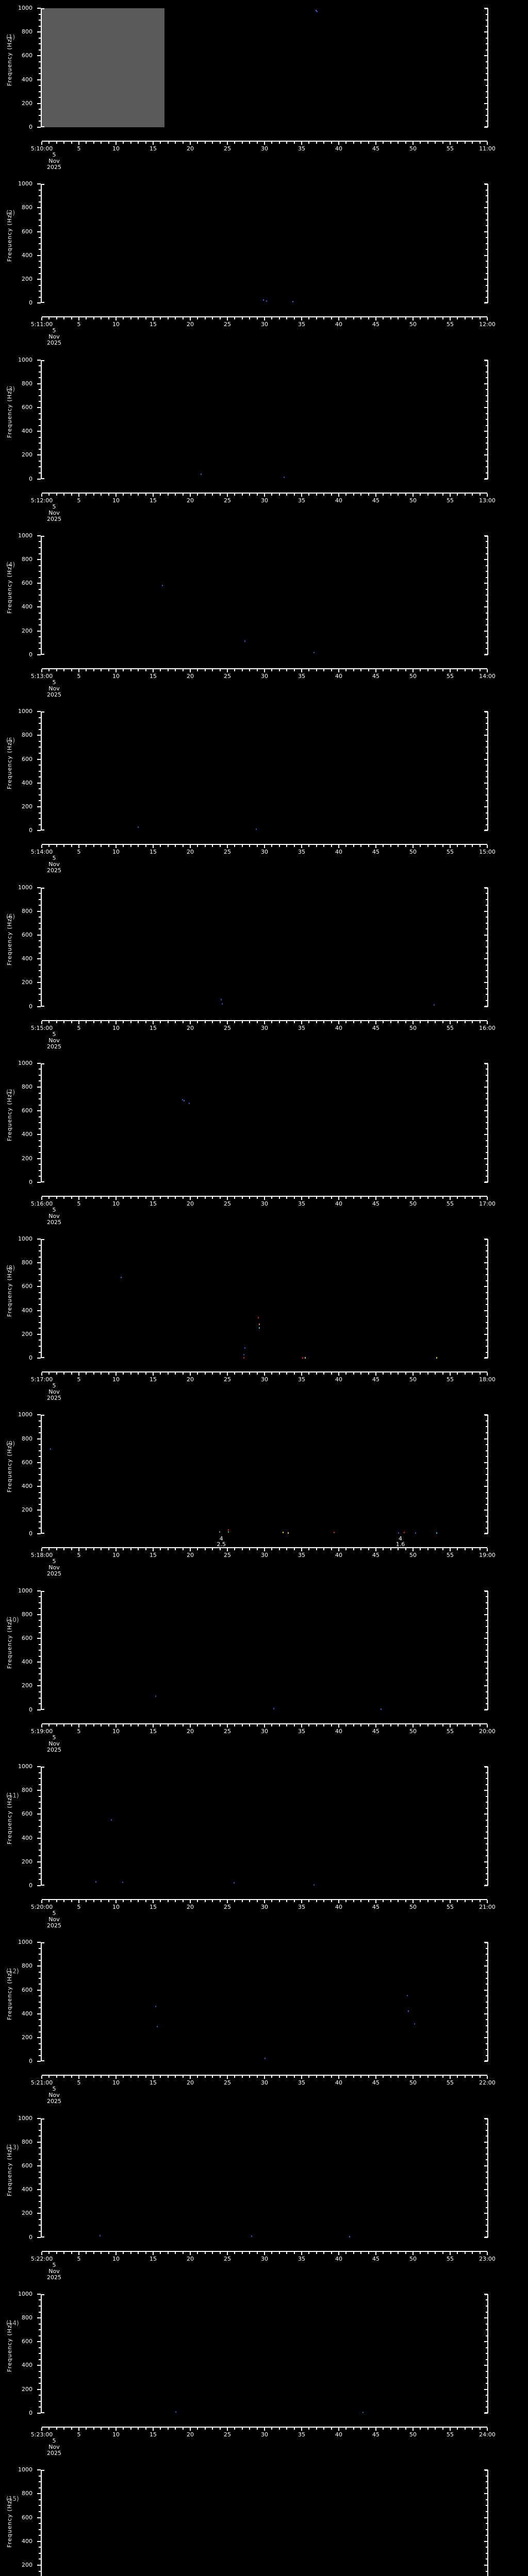  Describe the element at coordinates (54, 1040) in the screenshot. I see `axis-date-line: Nov` at that location.